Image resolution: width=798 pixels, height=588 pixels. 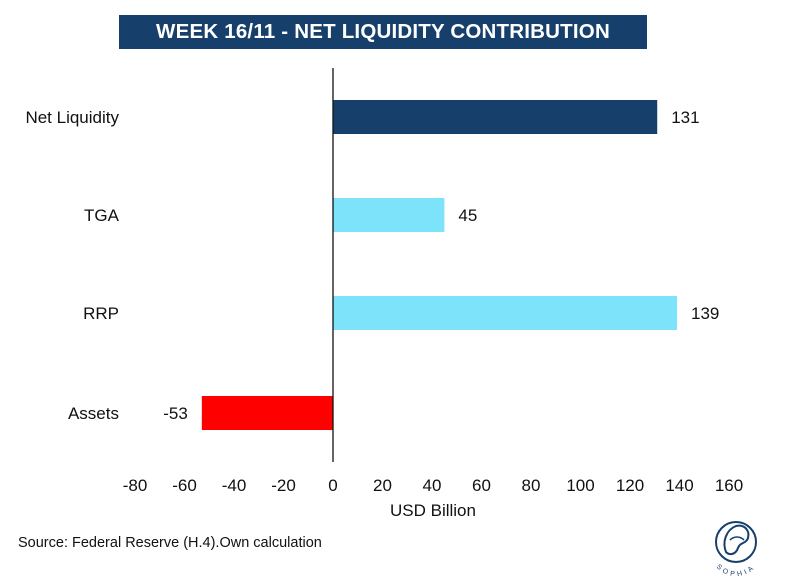 What do you see at coordinates (580, 485) in the screenshot?
I see `x-tick-label: 100` at bounding box center [580, 485].